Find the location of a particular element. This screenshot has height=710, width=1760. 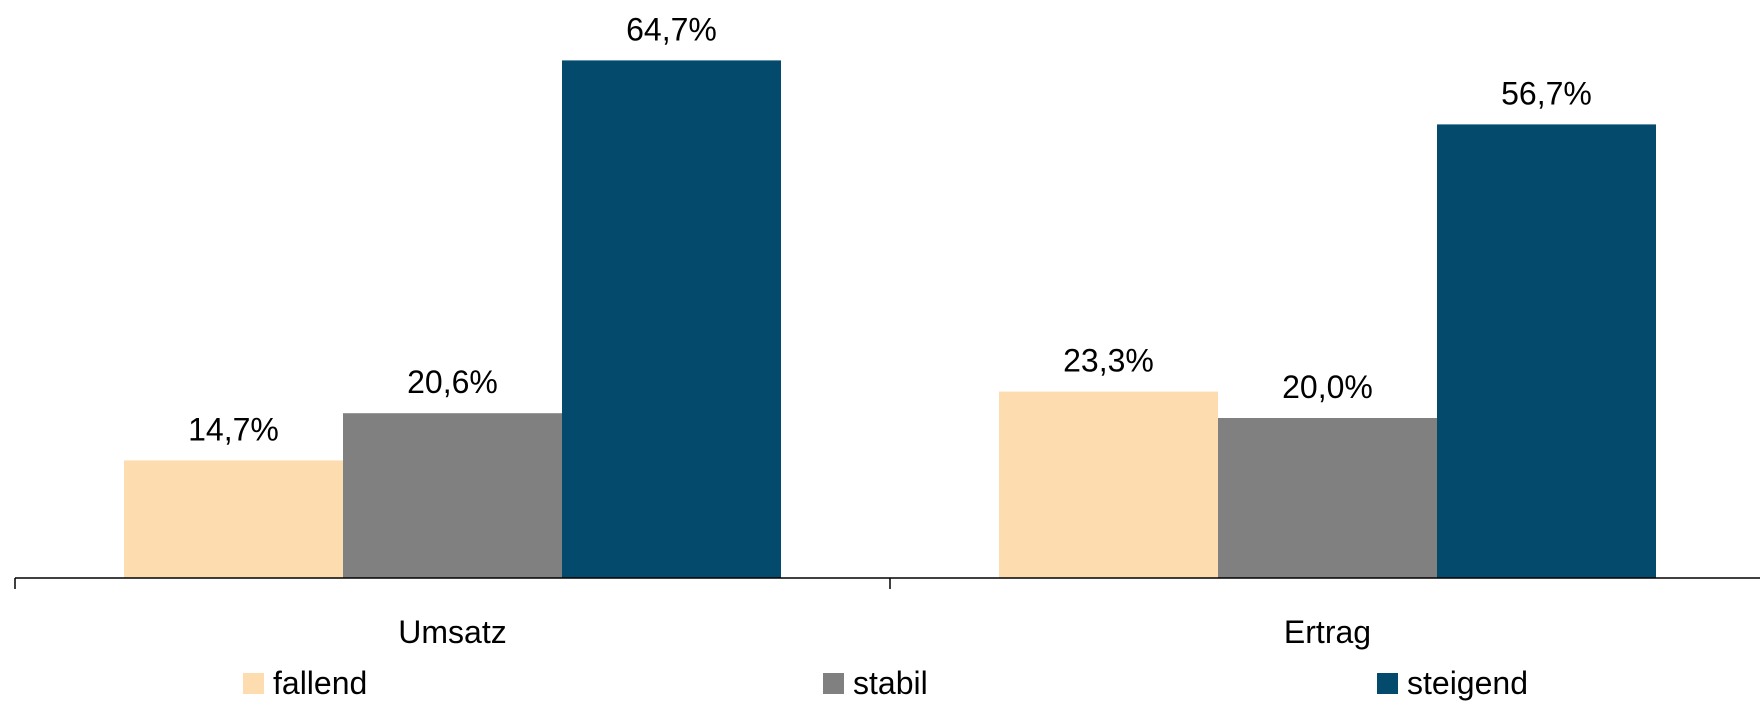

data-label-stabil-umsatz: 20,6% is located at coordinates (452, 382).